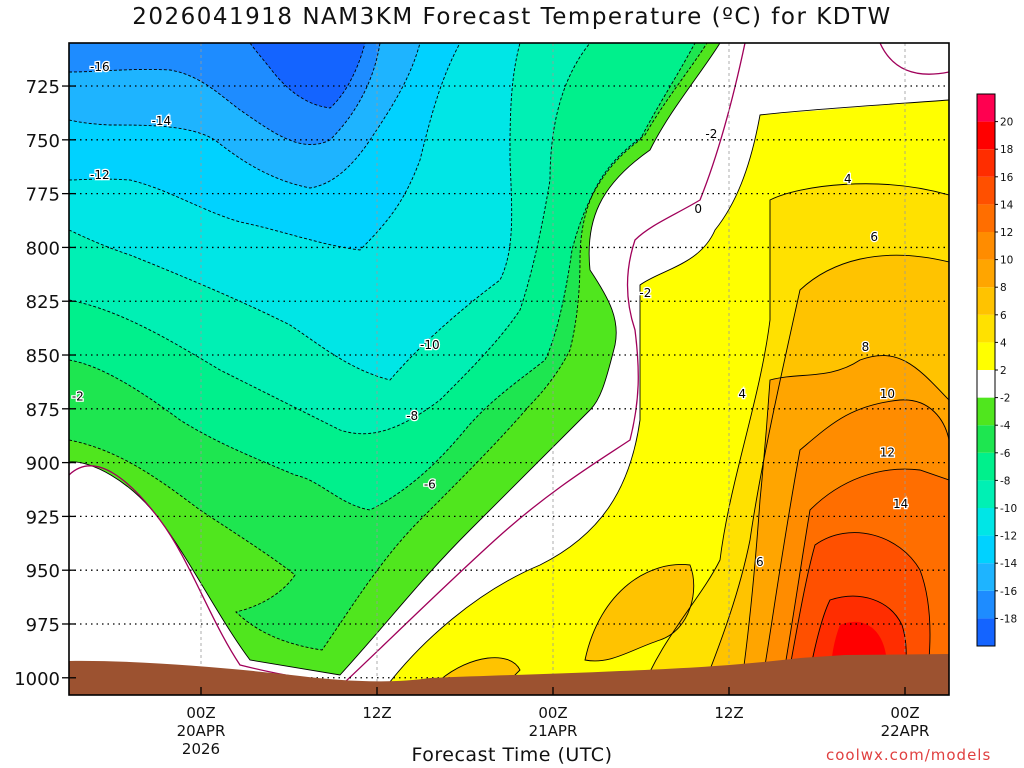 The width and height of the screenshot is (1024, 768). Describe the element at coordinates (1006, 233) in the screenshot. I see `colorbar-label: 12` at that location.